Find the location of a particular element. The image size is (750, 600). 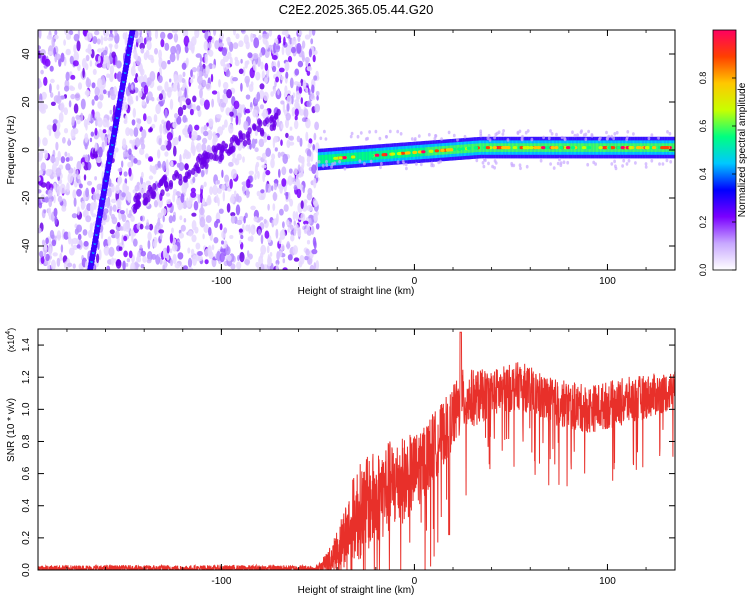

colorbar-frame is located at coordinates (724, 150).